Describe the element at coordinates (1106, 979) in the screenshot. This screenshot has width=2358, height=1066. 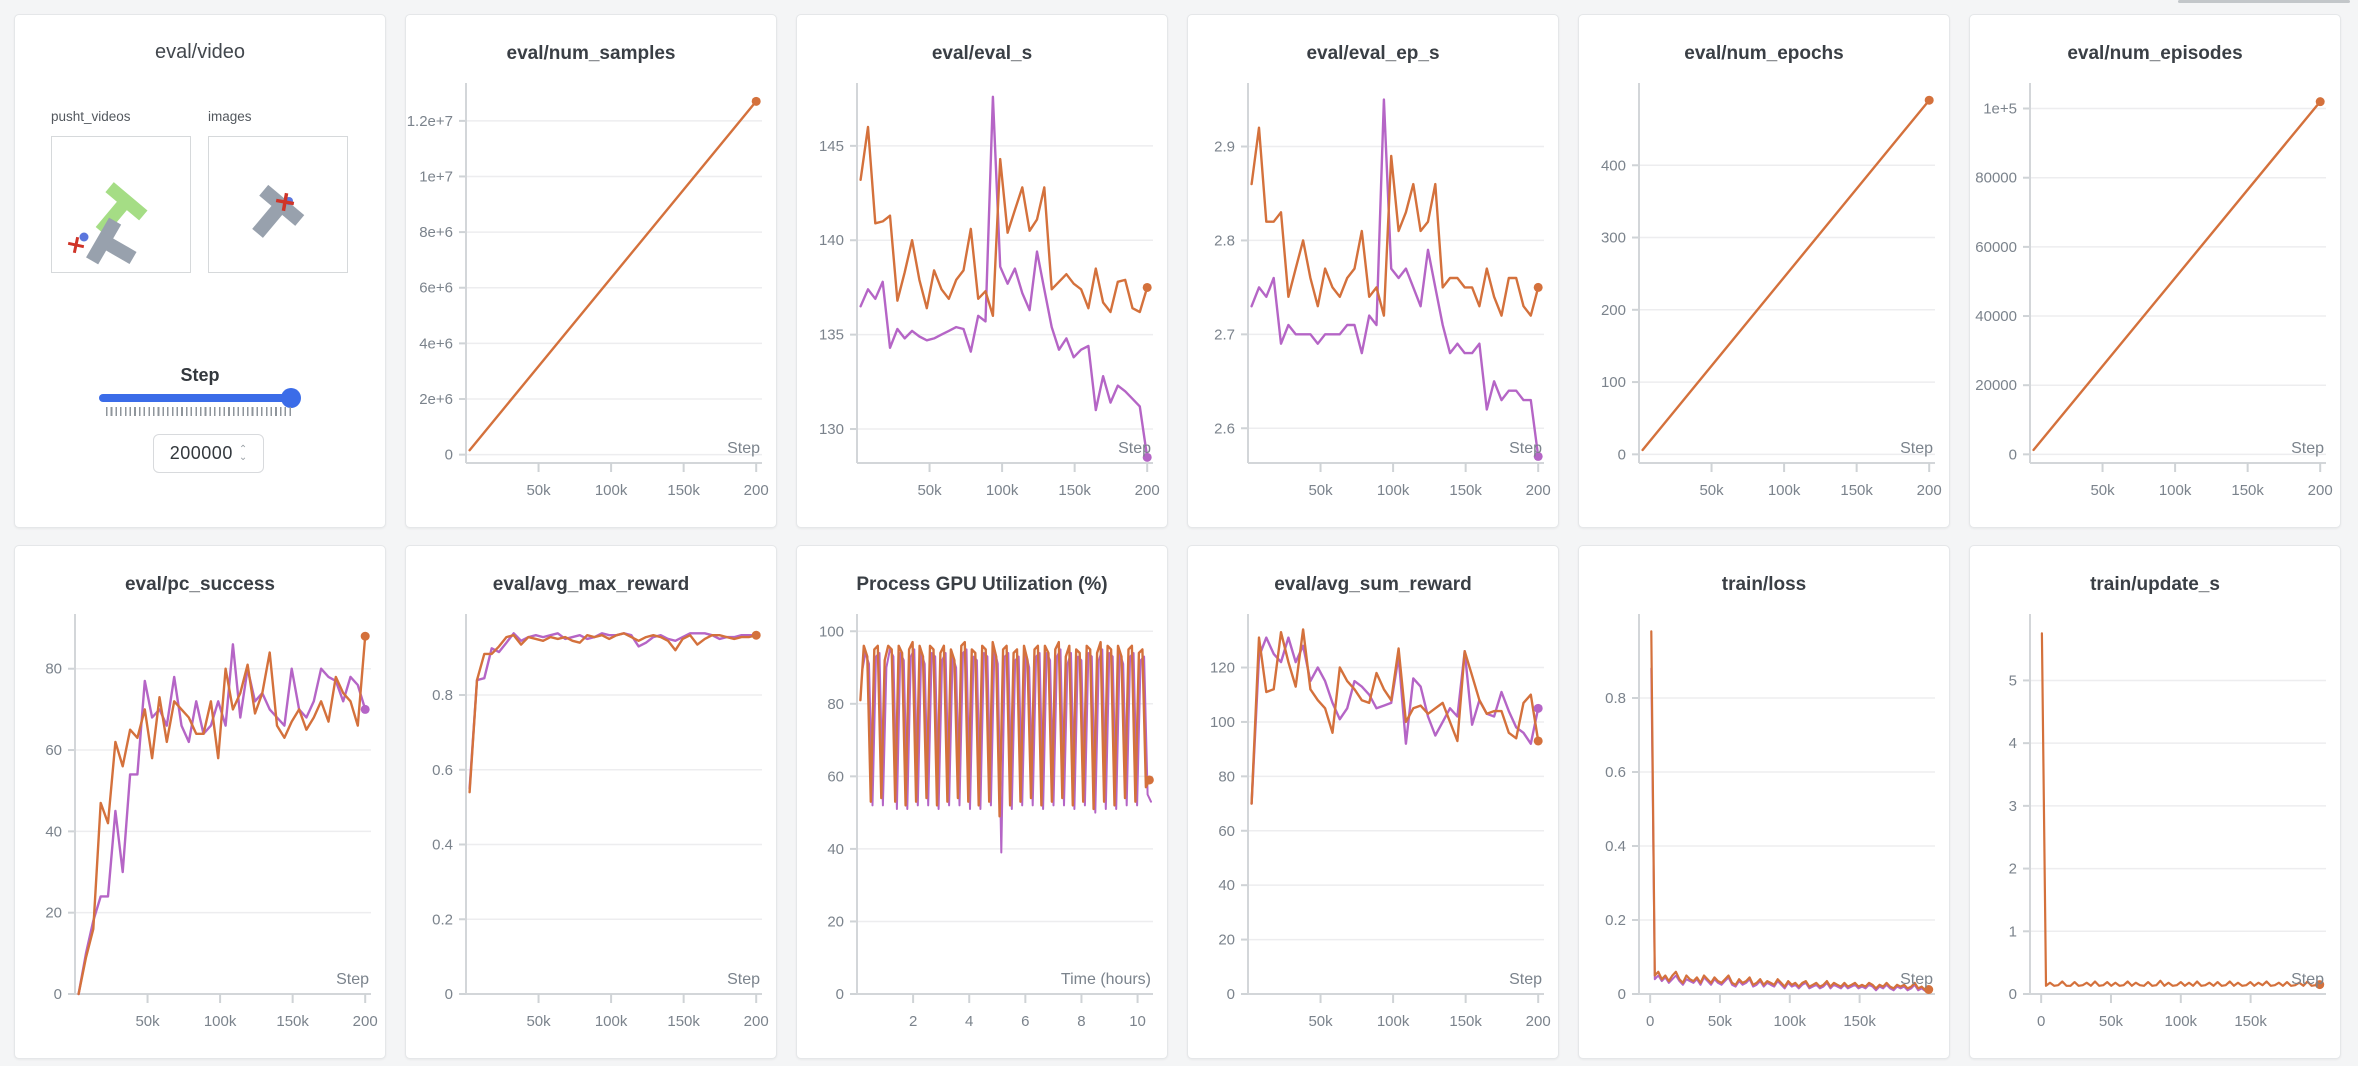
I see `svg-text: Time (hours)` at that location.